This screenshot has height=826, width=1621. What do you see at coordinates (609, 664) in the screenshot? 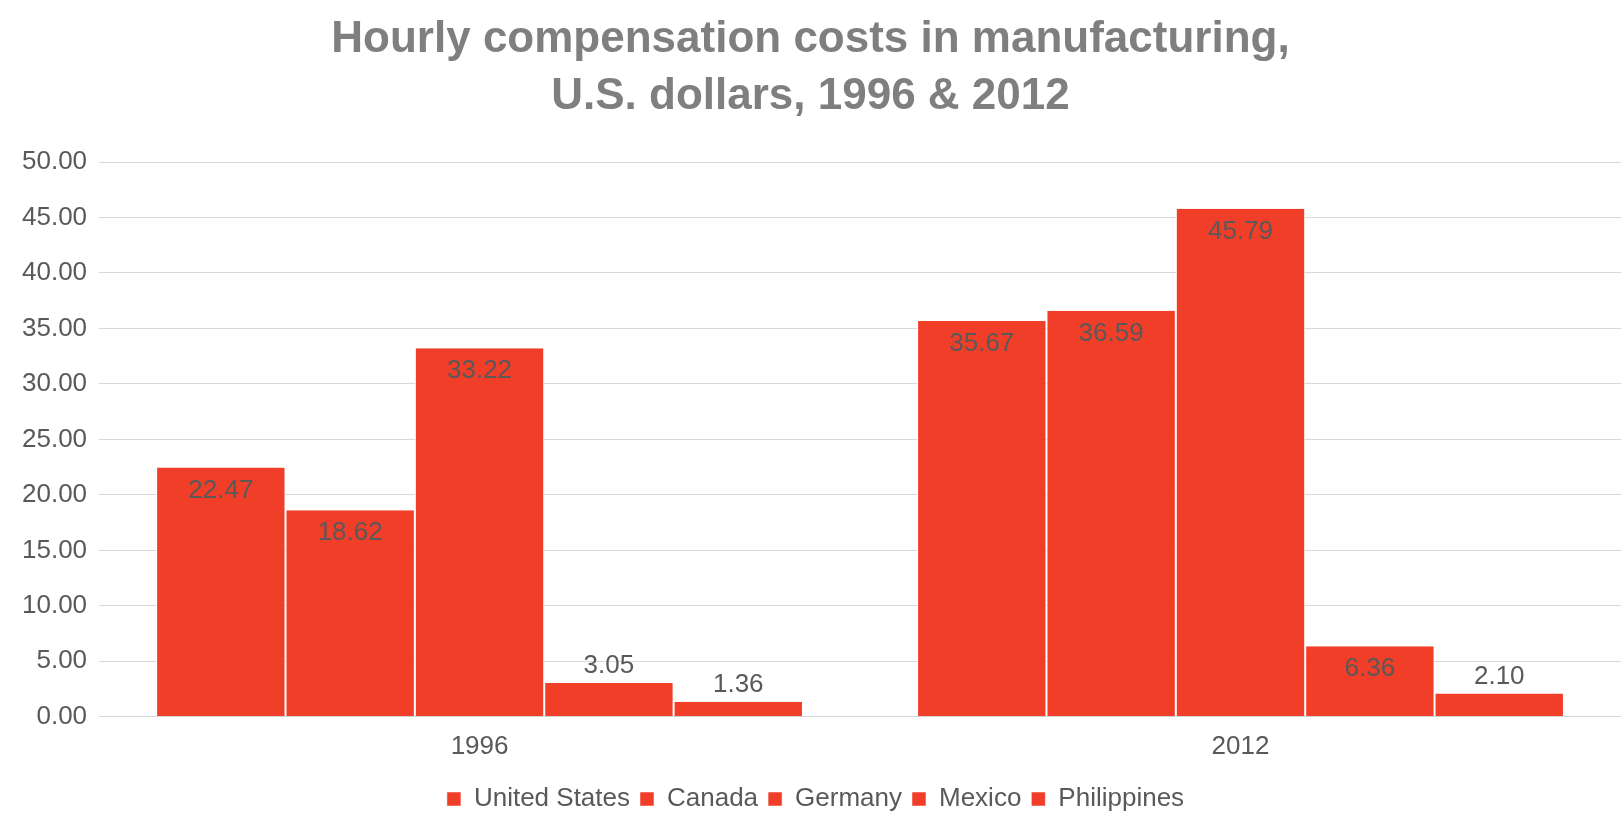
I see `data-label: 3.05` at bounding box center [609, 664].